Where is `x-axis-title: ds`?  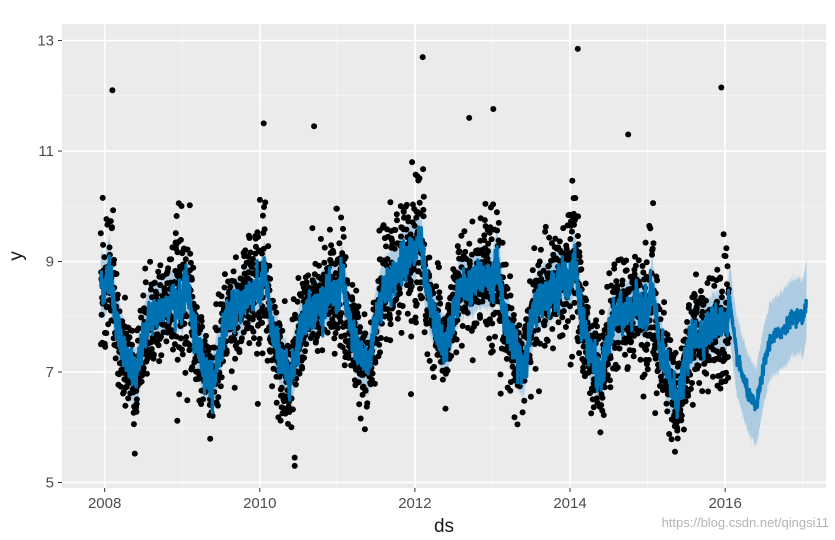 x-axis-title: ds is located at coordinates (444, 526).